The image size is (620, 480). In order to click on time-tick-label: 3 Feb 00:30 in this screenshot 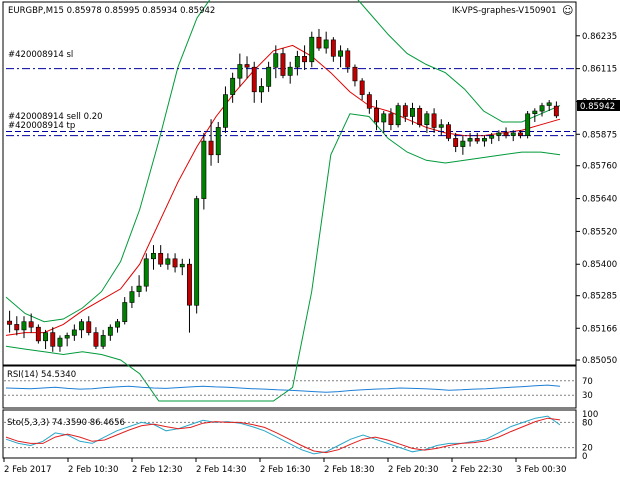, I will do `click(541, 470)`.